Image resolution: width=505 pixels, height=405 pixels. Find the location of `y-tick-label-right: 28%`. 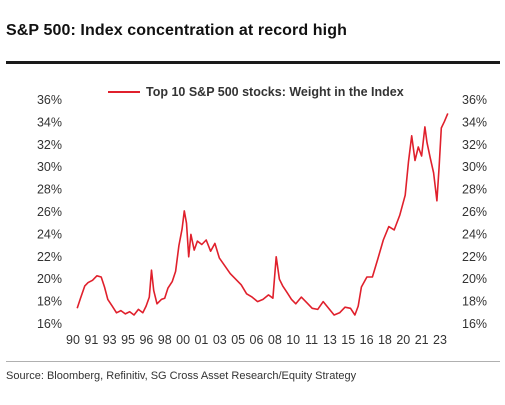

y-tick-label-right: 28% is located at coordinates (474, 190).